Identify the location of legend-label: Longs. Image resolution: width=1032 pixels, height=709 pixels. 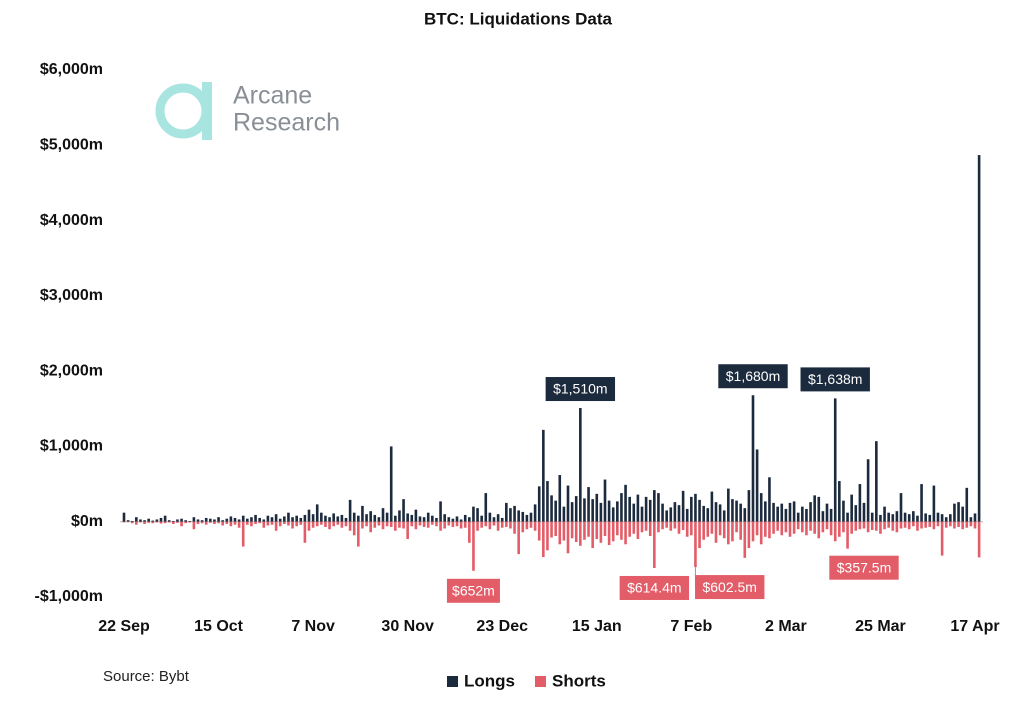
(489, 680).